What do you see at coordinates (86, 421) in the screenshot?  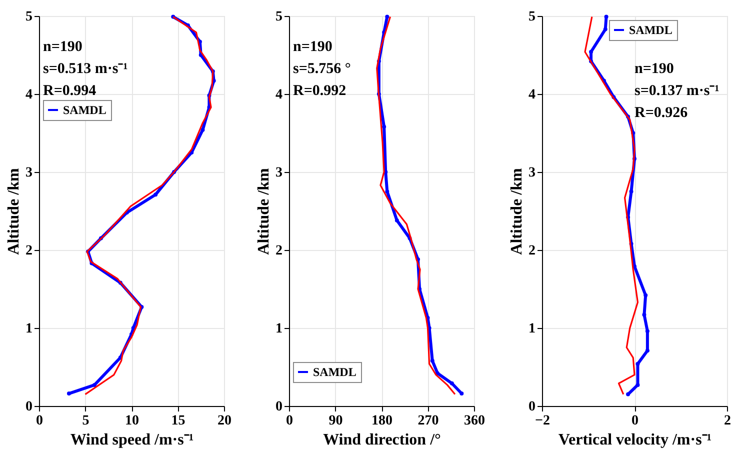 I see `x-tick-label: 5` at bounding box center [86, 421].